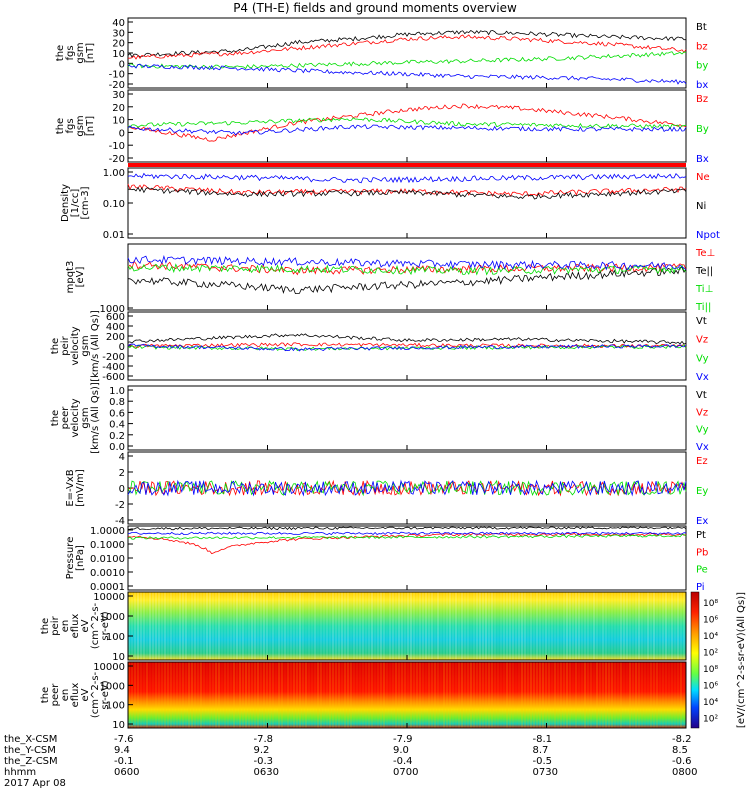  What do you see at coordinates (65, 418) in the screenshot?
I see `y-axis-label: peer` at bounding box center [65, 418].